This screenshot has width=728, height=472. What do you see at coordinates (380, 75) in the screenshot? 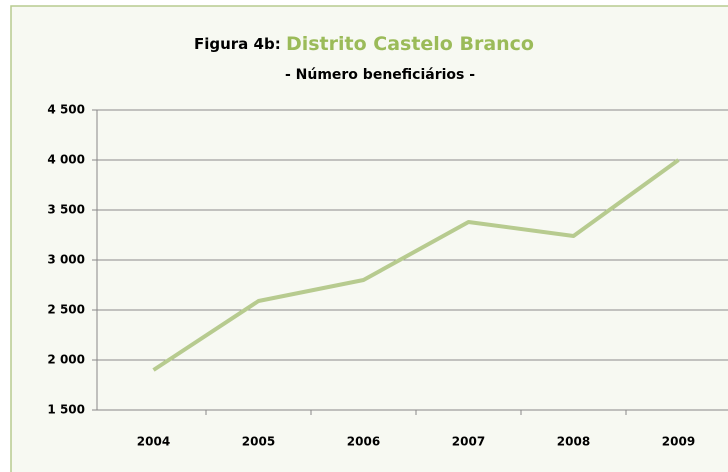
I see `chart-subtitle: - Número beneficiários -` at bounding box center [380, 75].